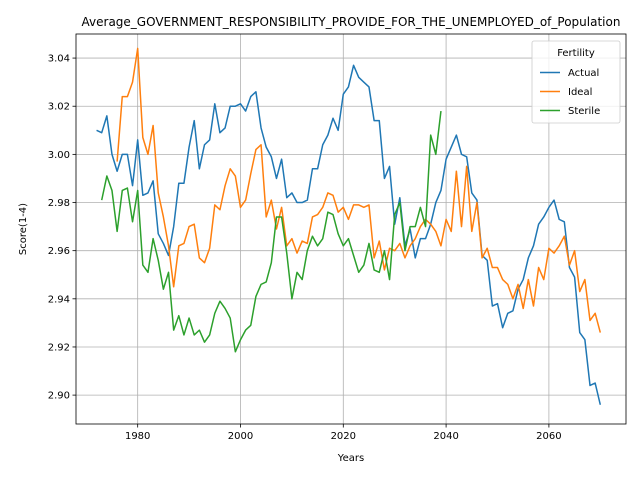  I want to click on x-axis-label: Years, so click(350, 458).